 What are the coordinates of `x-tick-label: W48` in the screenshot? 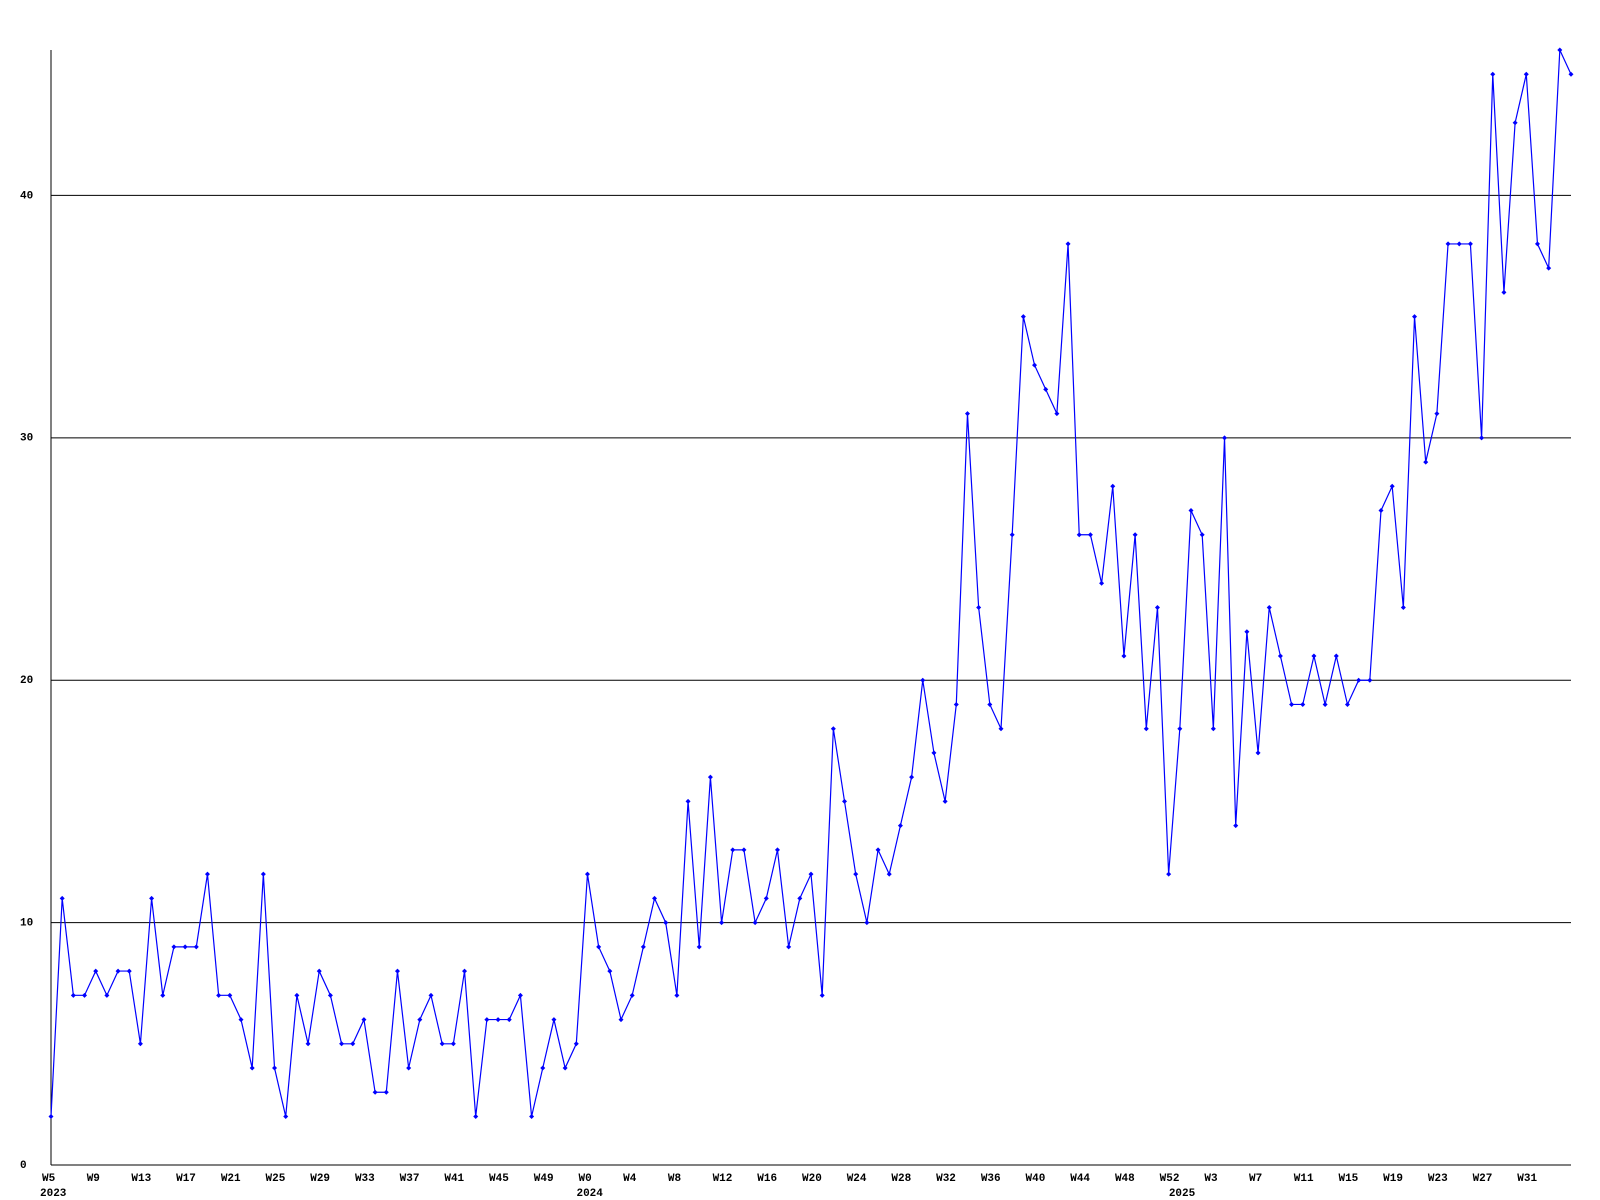 It's located at (1125, 1179).